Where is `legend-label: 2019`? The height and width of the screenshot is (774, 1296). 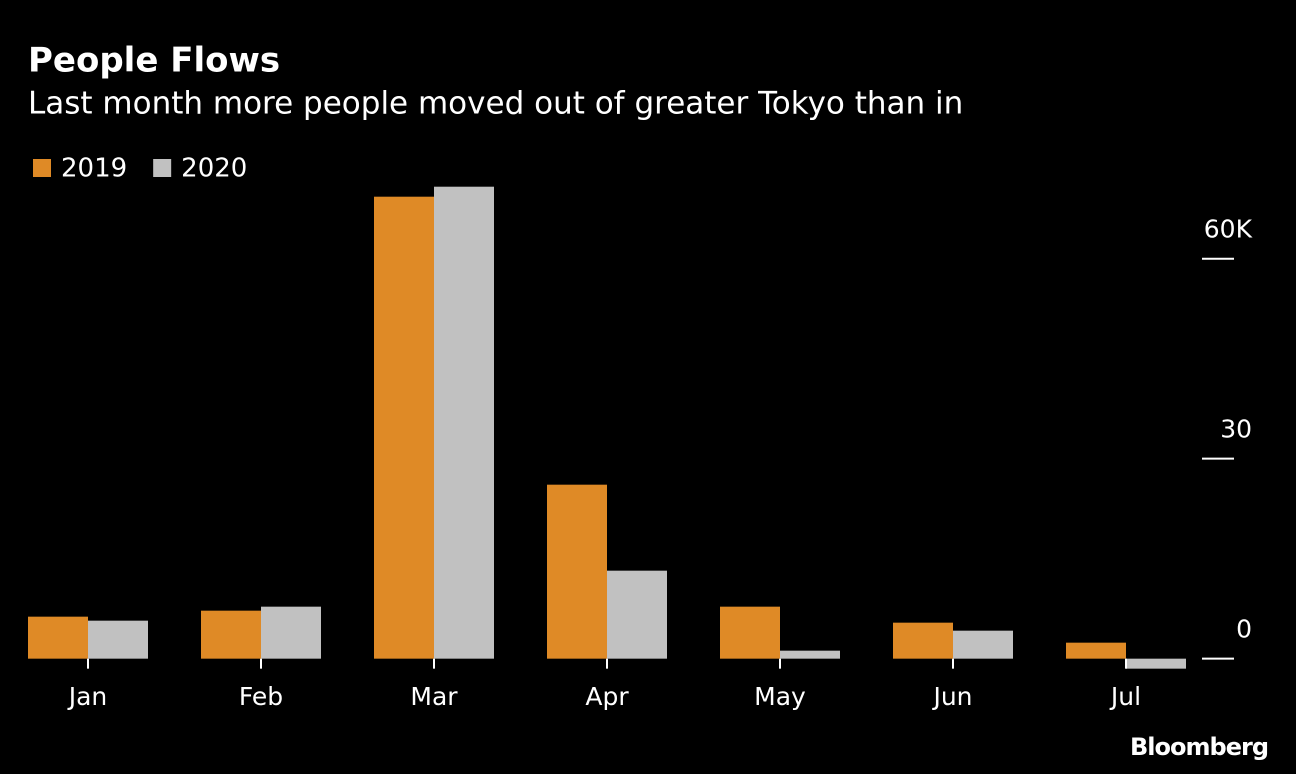 legend-label: 2019 is located at coordinates (94, 169).